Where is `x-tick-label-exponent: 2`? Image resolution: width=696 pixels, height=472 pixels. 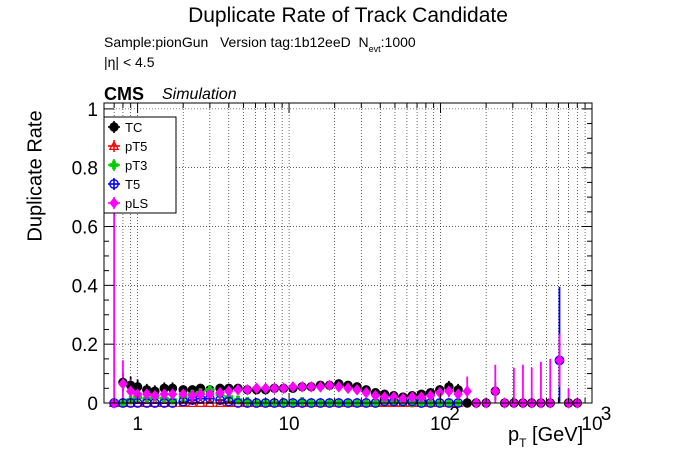
x-tick-label-exponent: 2 is located at coordinates (454, 414).